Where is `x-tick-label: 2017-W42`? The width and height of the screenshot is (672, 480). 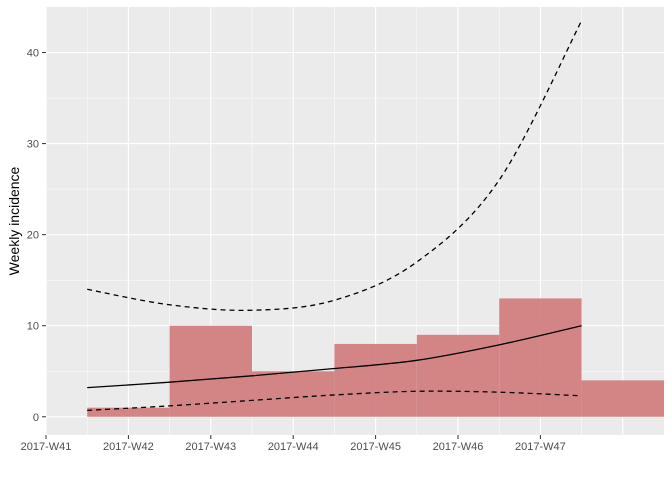
x-tick-label: 2017-W42 is located at coordinates (128, 447).